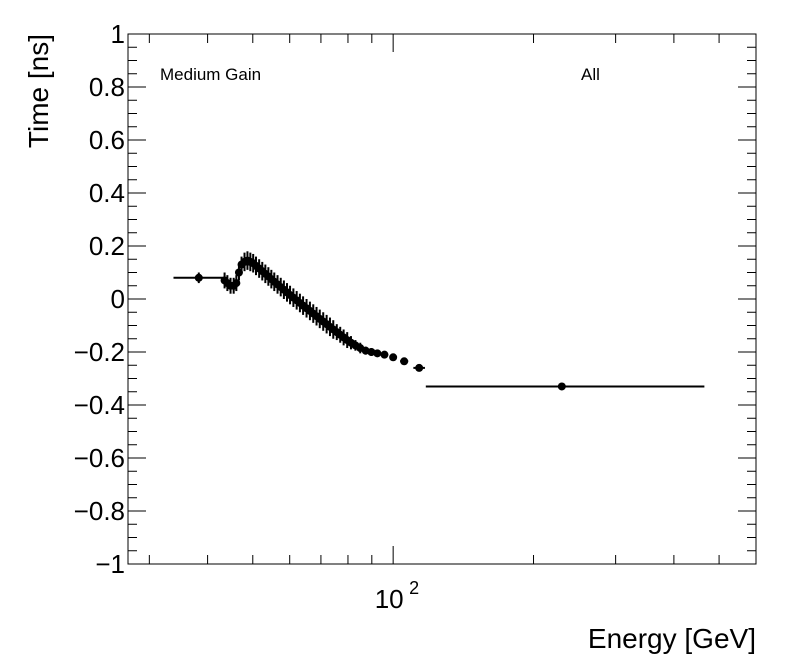 This screenshot has width=796, height=672. What do you see at coordinates (439, 321) in the screenshot?
I see `data-points` at bounding box center [439, 321].